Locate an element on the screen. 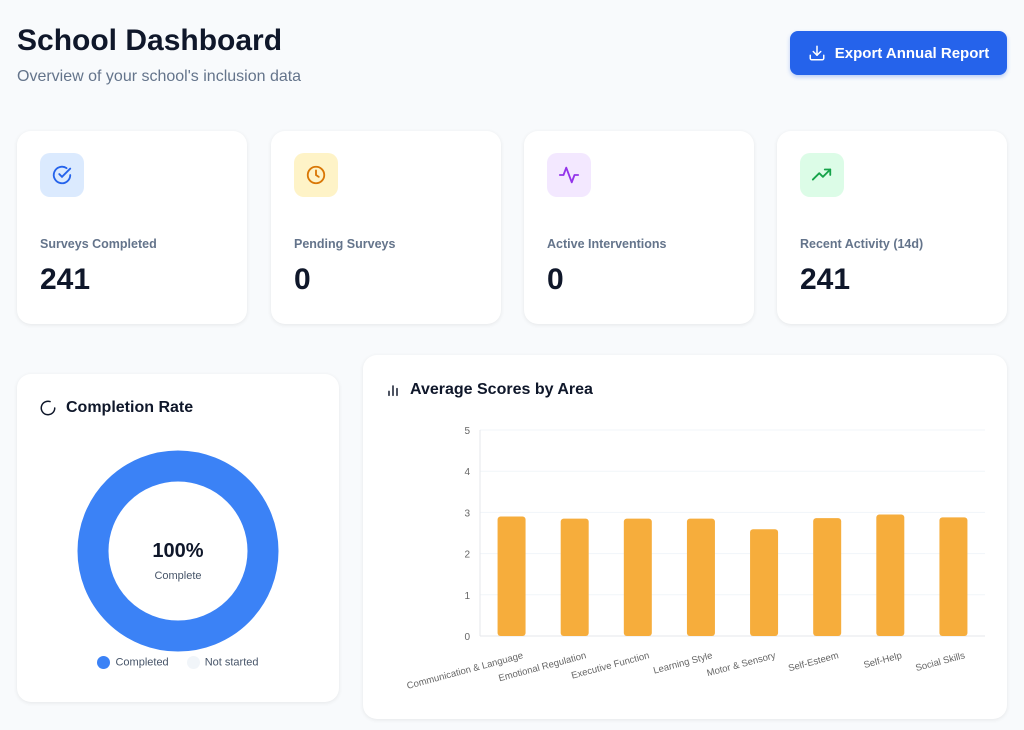  legend-not-started: Not started is located at coordinates (222, 662).